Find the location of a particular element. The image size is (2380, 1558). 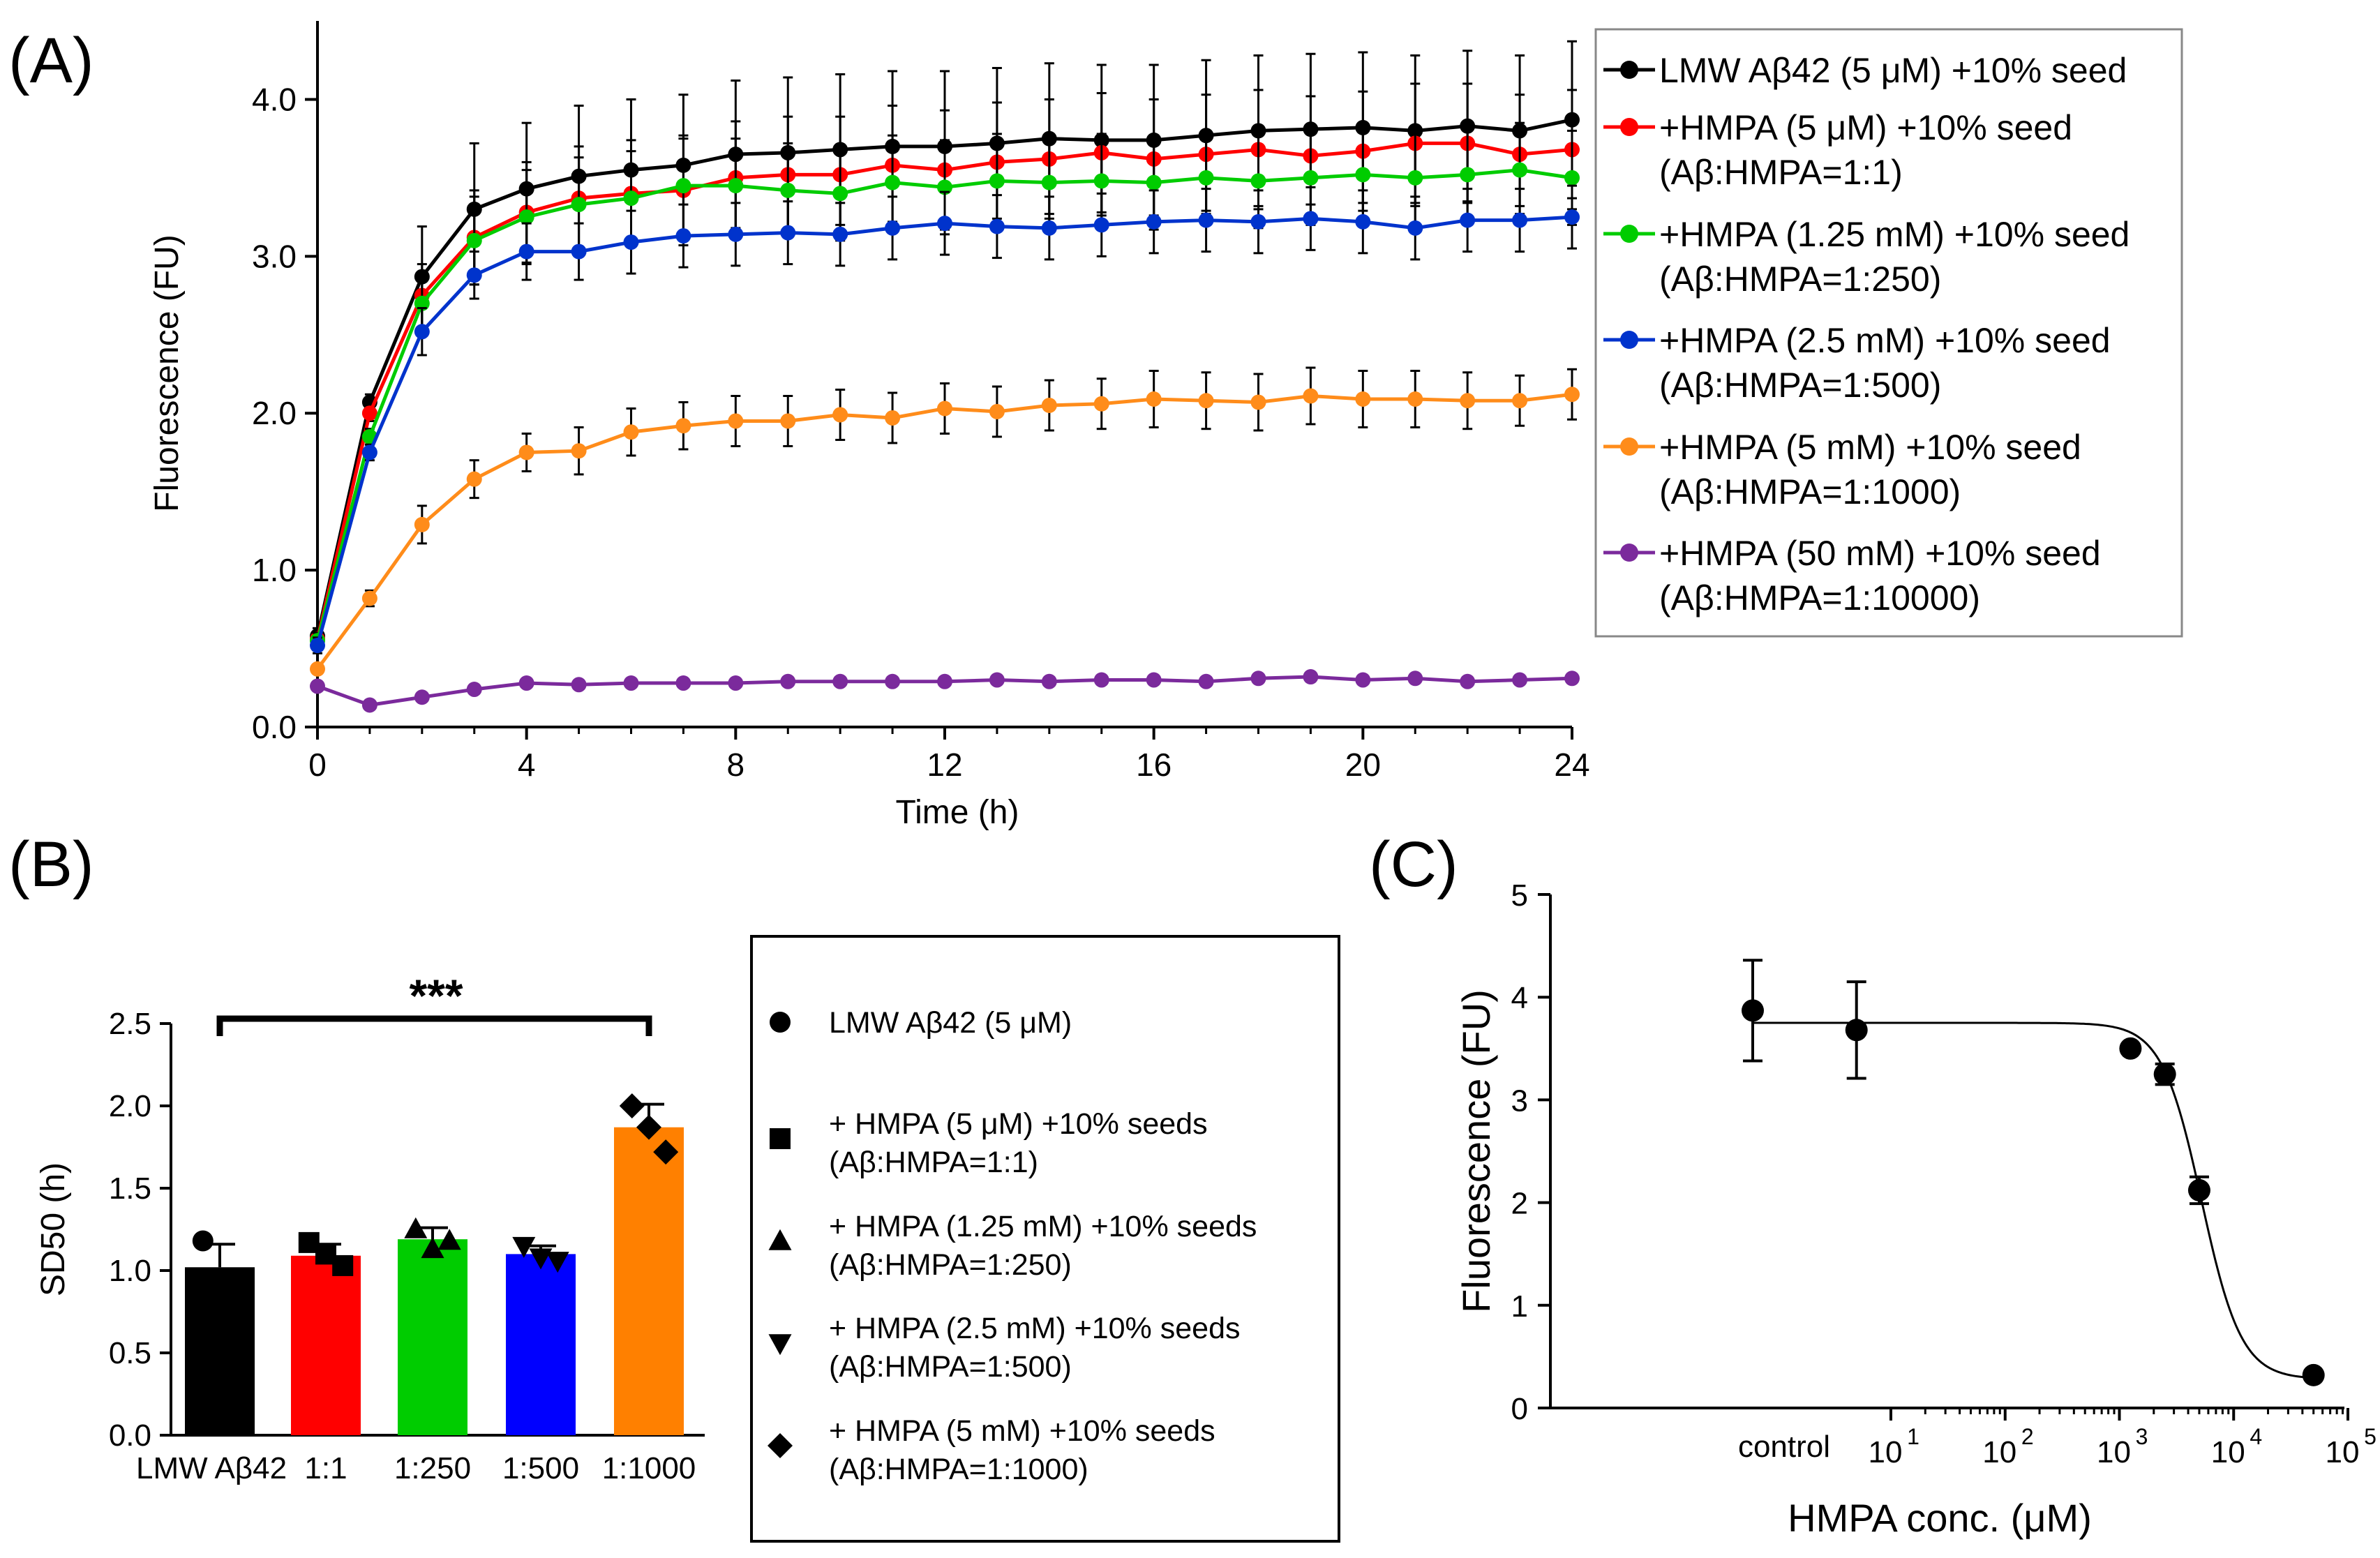

a-legend-label: +HMPA (5 mM) +10% seed is located at coordinates (1870, 447).